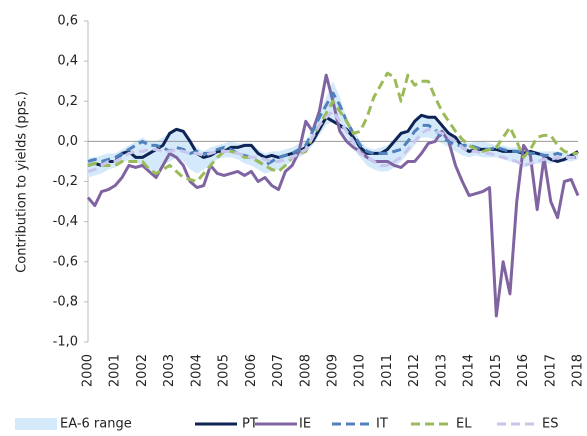  What do you see at coordinates (142, 370) in the screenshot?
I see `x-tick-label: 2002` at bounding box center [142, 370].